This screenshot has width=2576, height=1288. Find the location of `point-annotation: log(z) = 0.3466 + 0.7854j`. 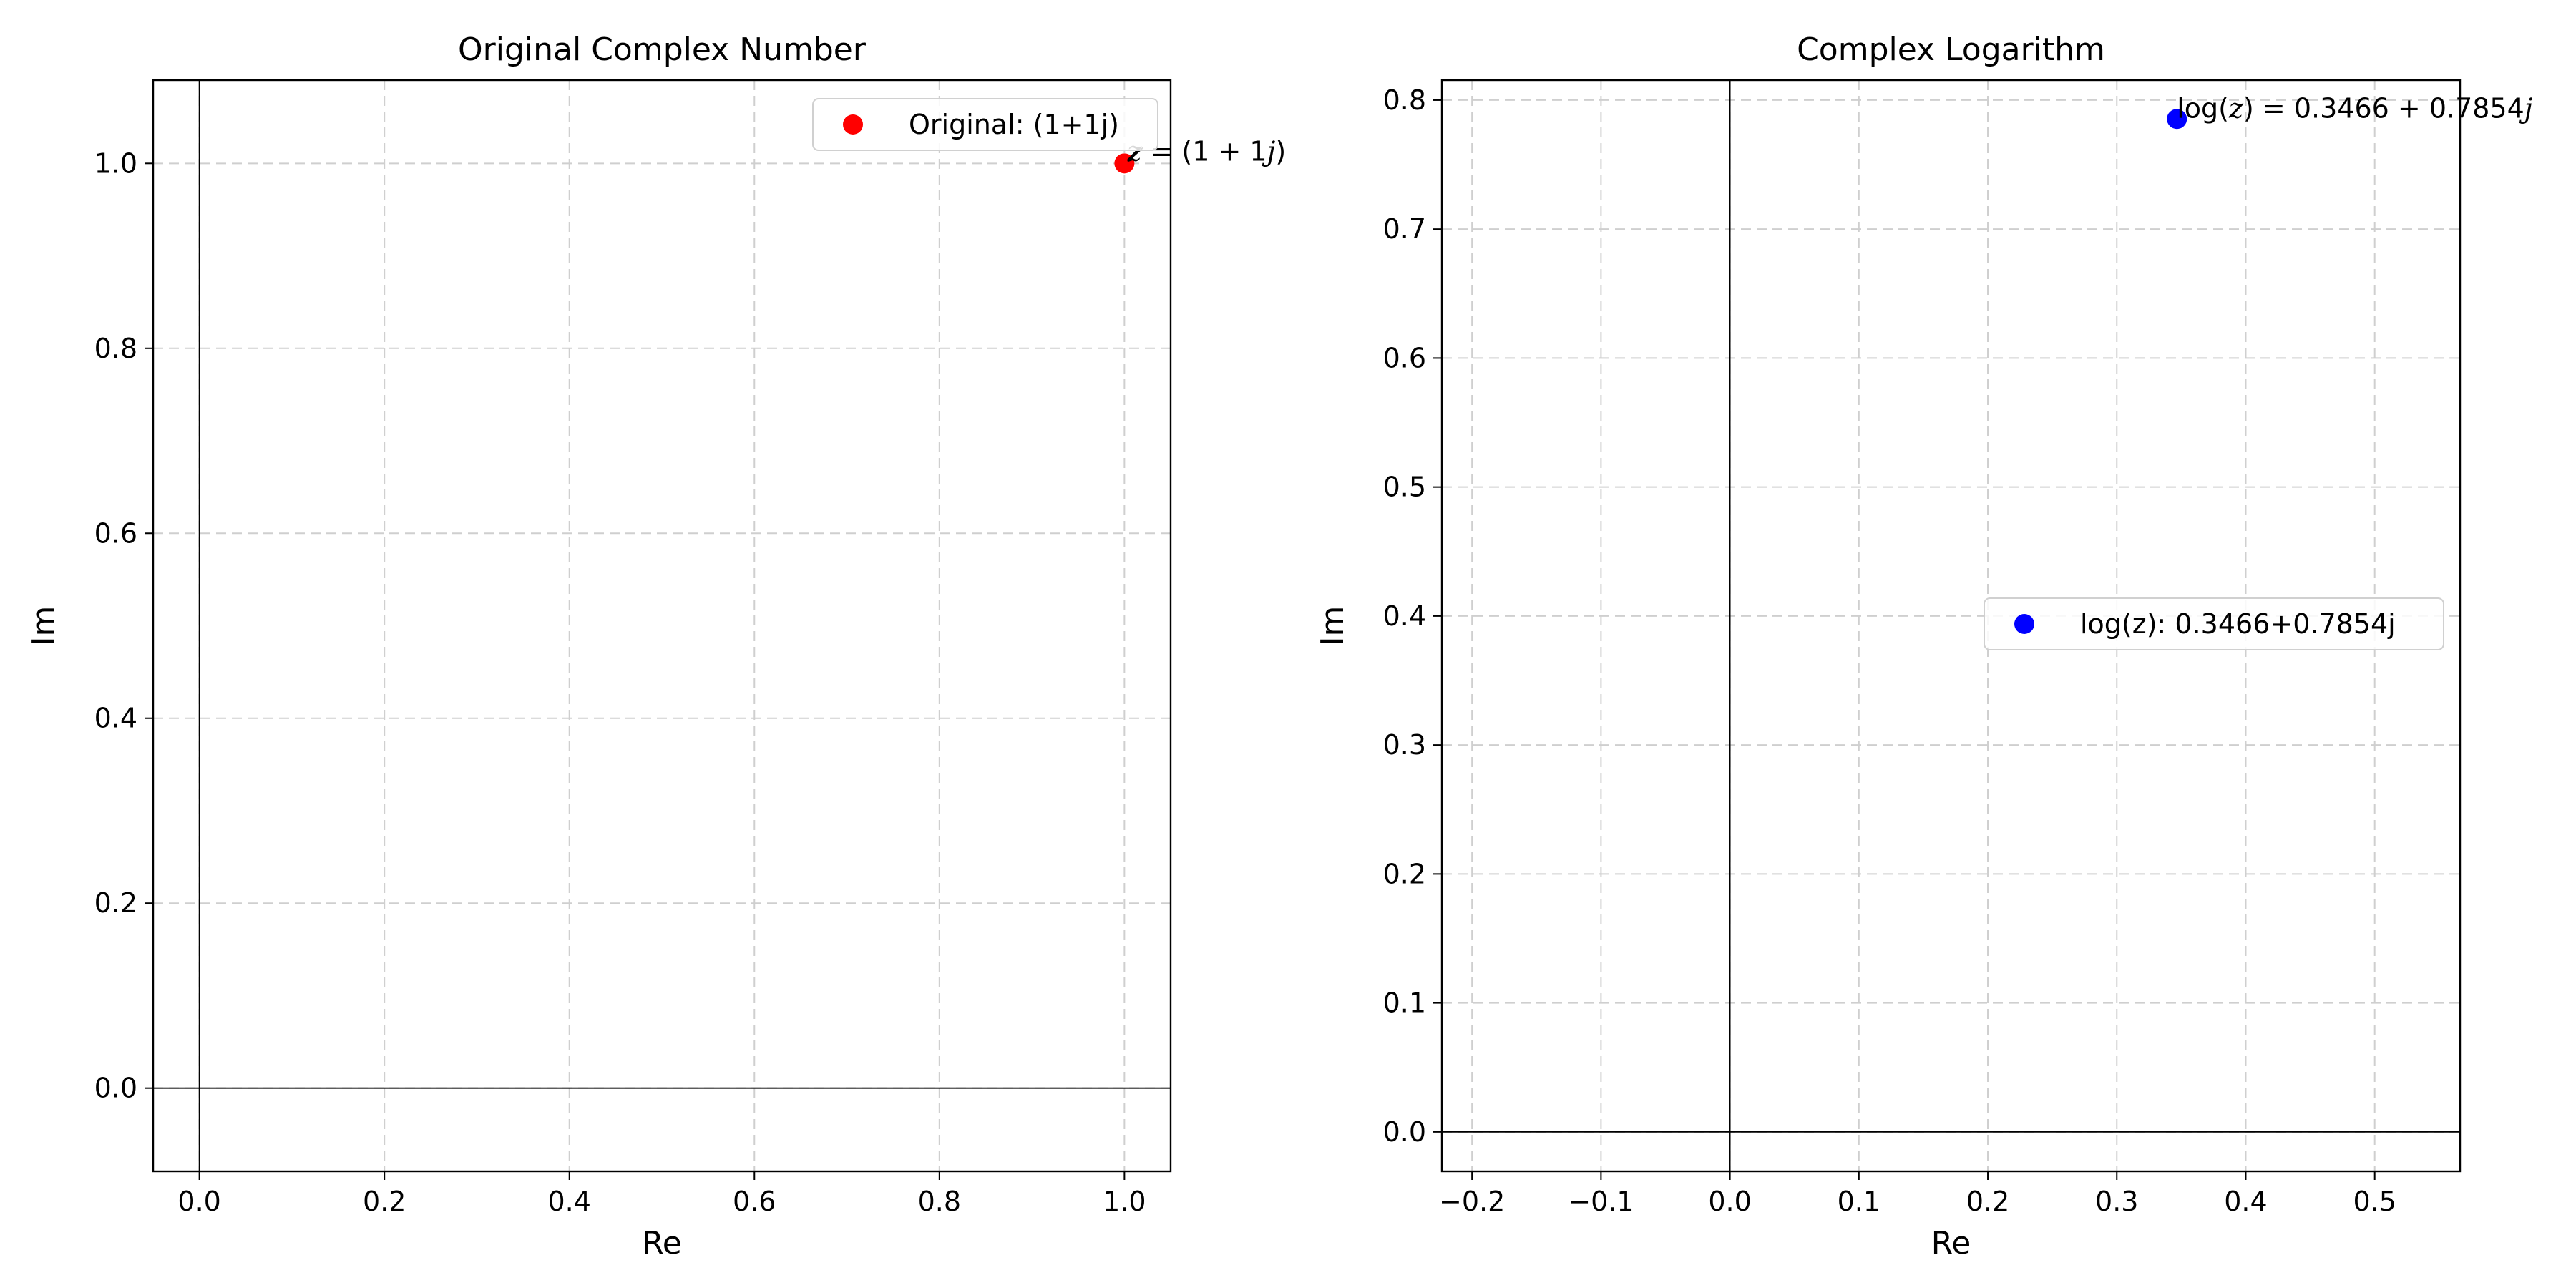

point-annotation: log(z) = 0.3466 + 0.7854j is located at coordinates (2355, 108).